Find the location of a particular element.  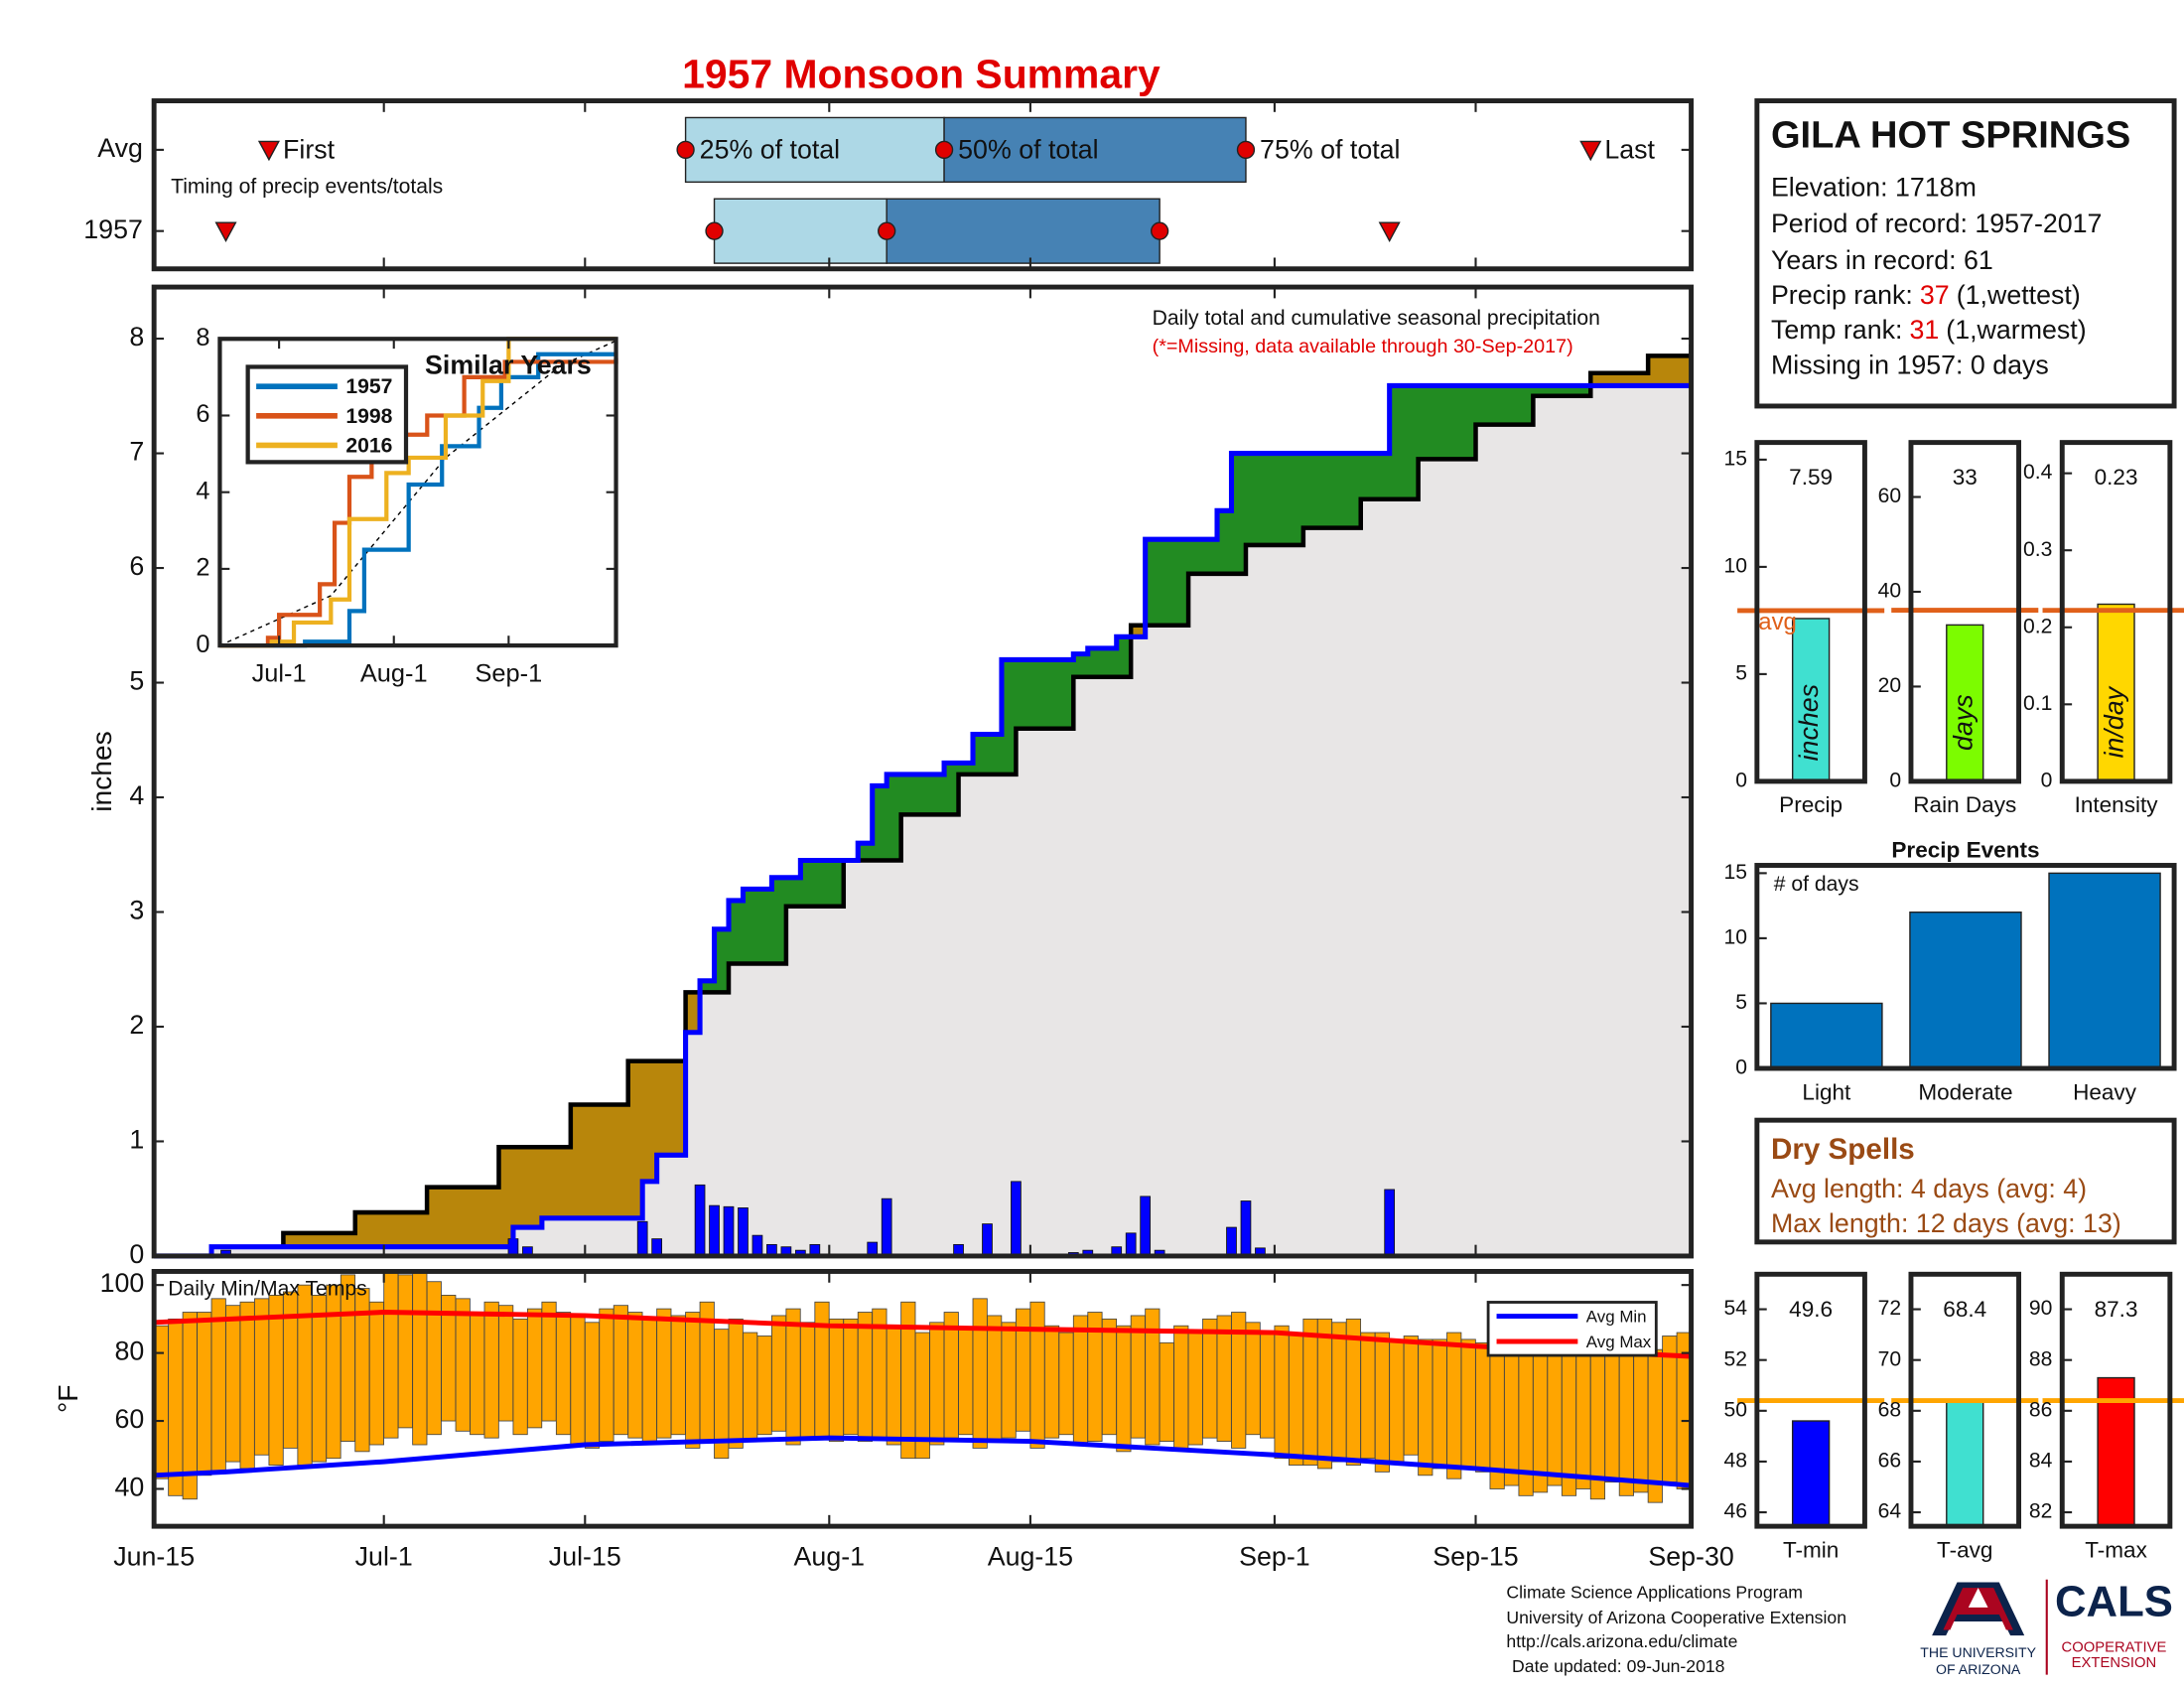

event-bar is located at coordinates (2104, 970).